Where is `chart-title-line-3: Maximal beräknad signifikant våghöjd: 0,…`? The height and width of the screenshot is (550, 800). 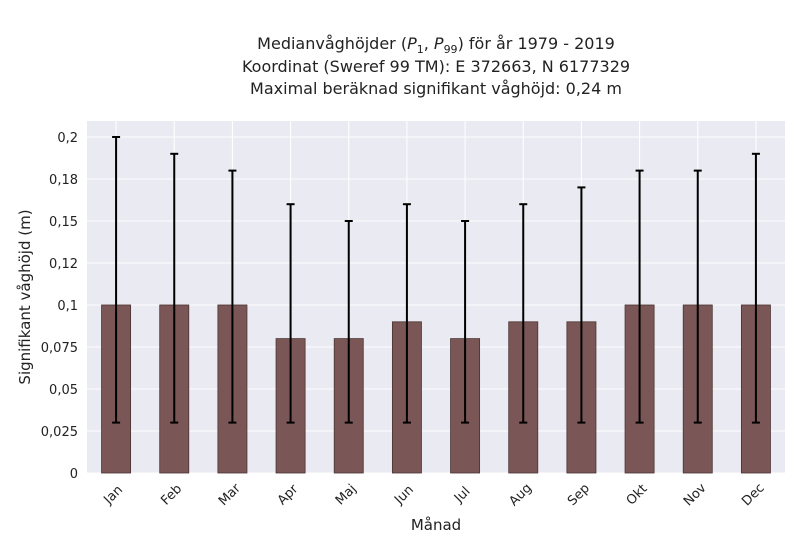
chart-title-line-3: Maximal beräknad signifikant våghöjd: 0,… is located at coordinates (436, 88).